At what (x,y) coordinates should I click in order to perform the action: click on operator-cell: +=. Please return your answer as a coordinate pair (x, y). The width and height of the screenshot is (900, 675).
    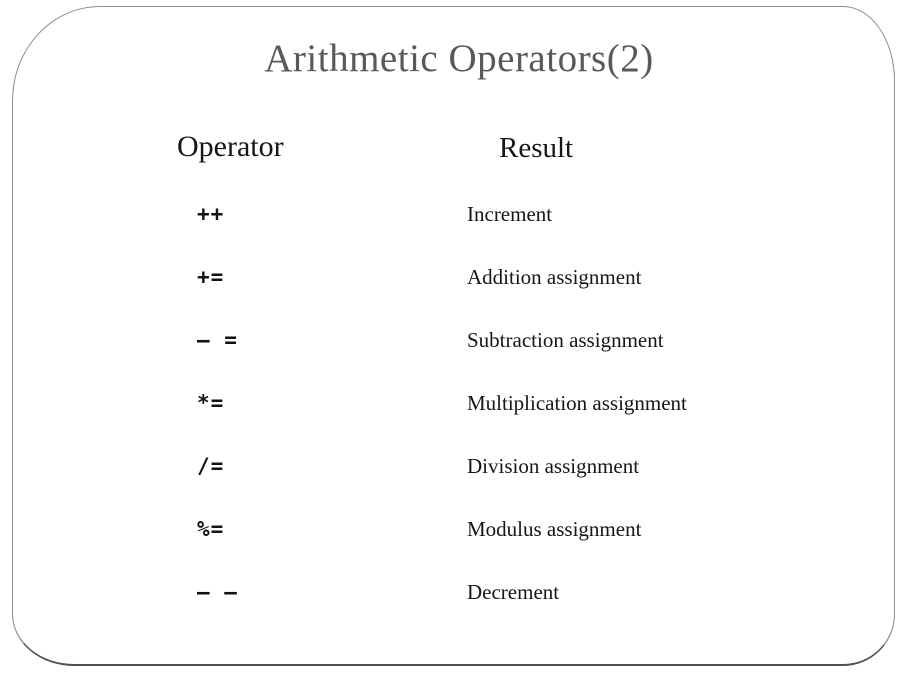
    Looking at the image, I should click on (211, 277).